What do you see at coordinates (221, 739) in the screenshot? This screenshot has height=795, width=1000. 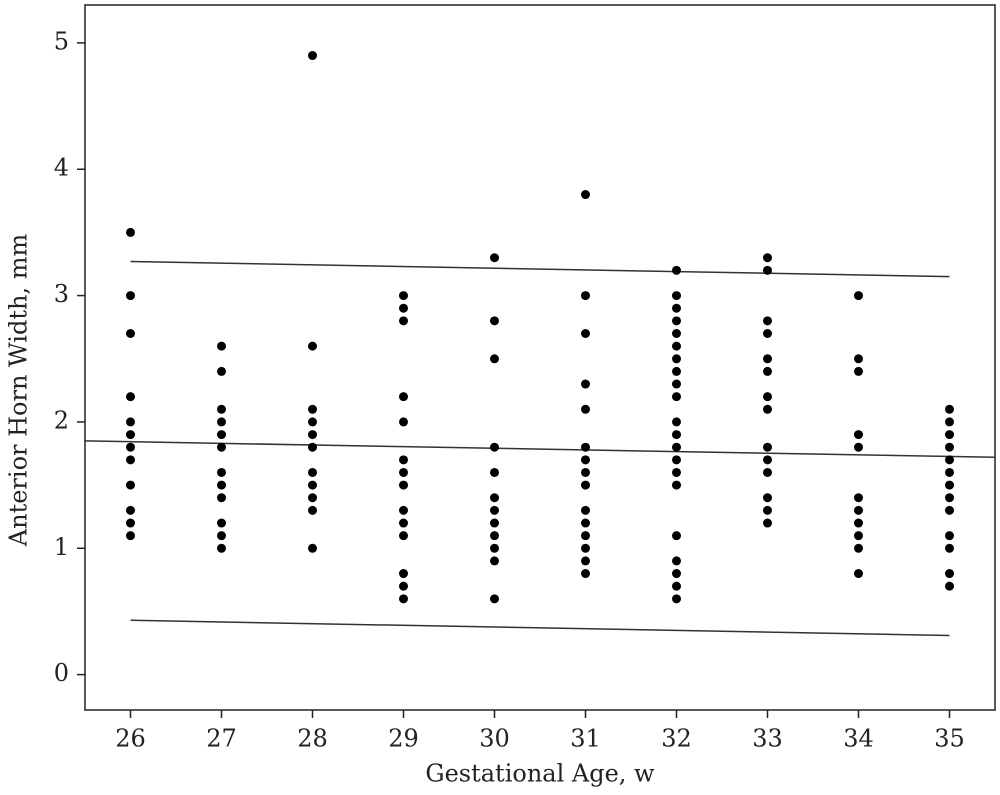 I see `x-tick-label: 27` at bounding box center [221, 739].